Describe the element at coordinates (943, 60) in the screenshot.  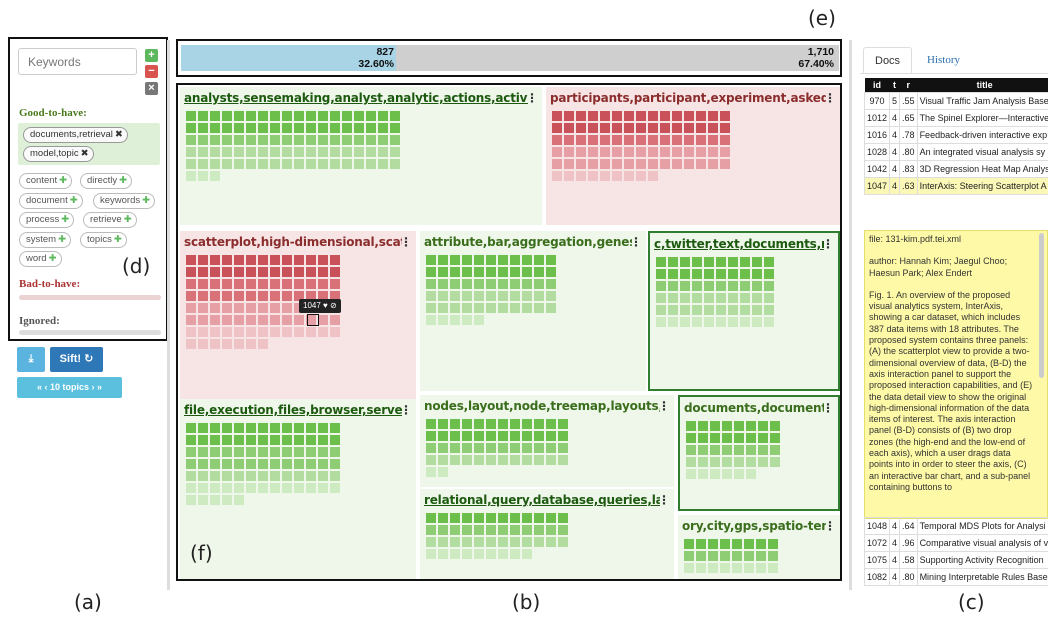
I see `tab-history: History` at that location.